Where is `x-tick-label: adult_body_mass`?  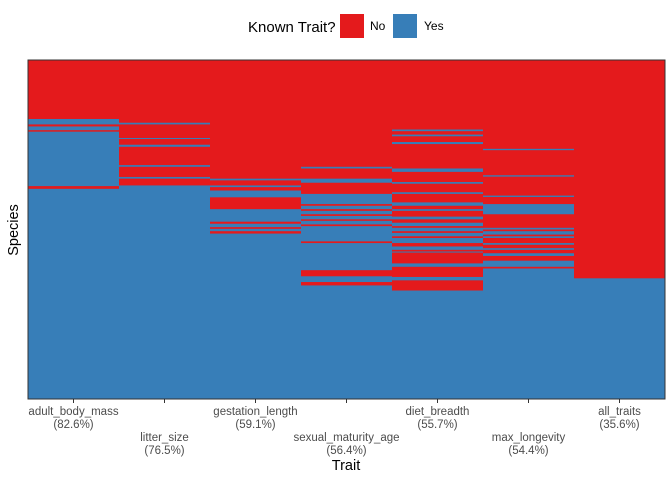
x-tick-label: adult_body_mass is located at coordinates (73, 412).